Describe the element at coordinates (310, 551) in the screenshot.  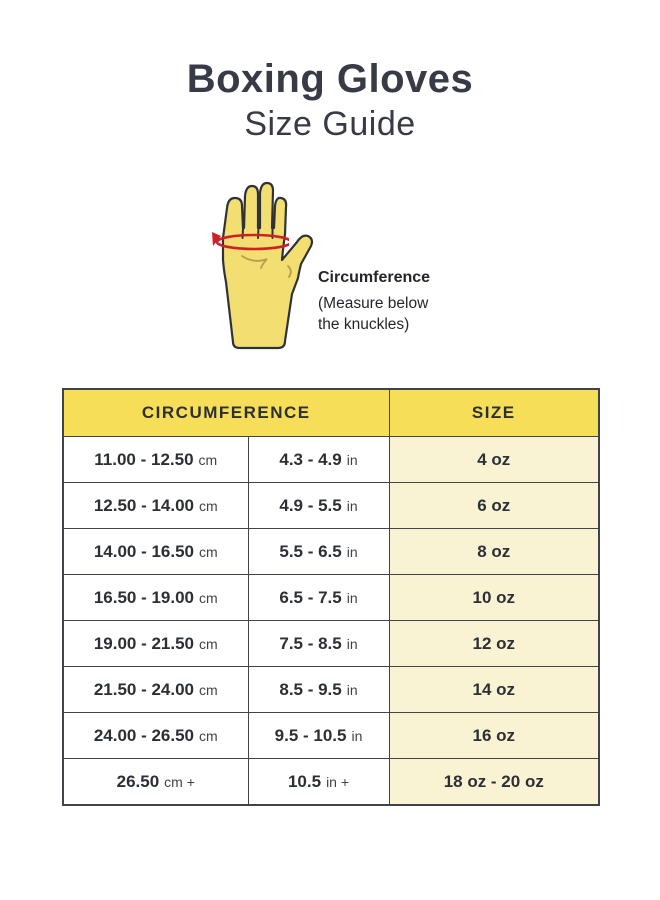
I see `inch-range-value: 5.5 - 6.5` at that location.